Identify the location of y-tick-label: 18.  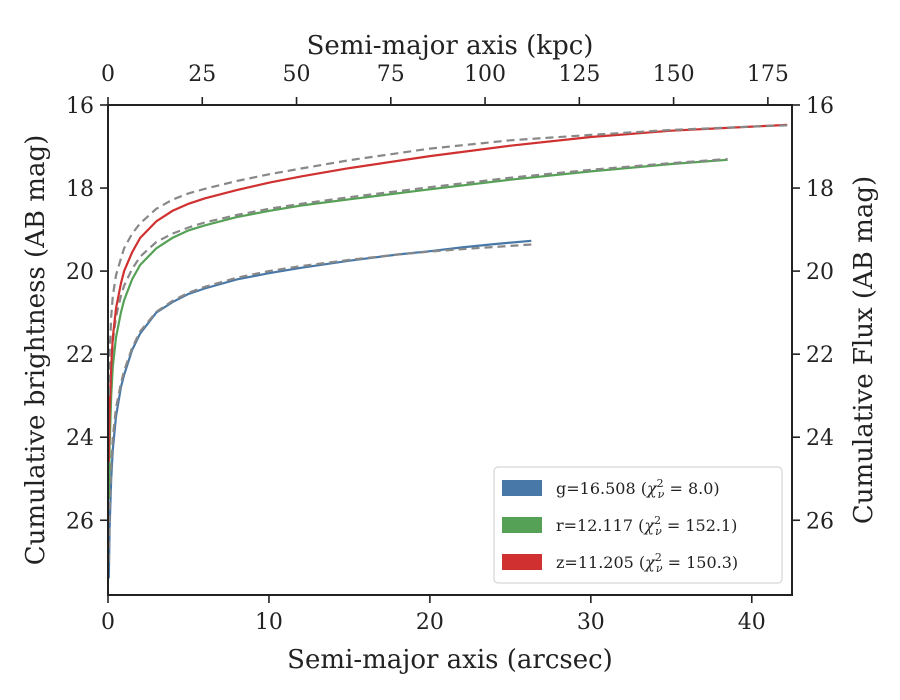
(80, 189).